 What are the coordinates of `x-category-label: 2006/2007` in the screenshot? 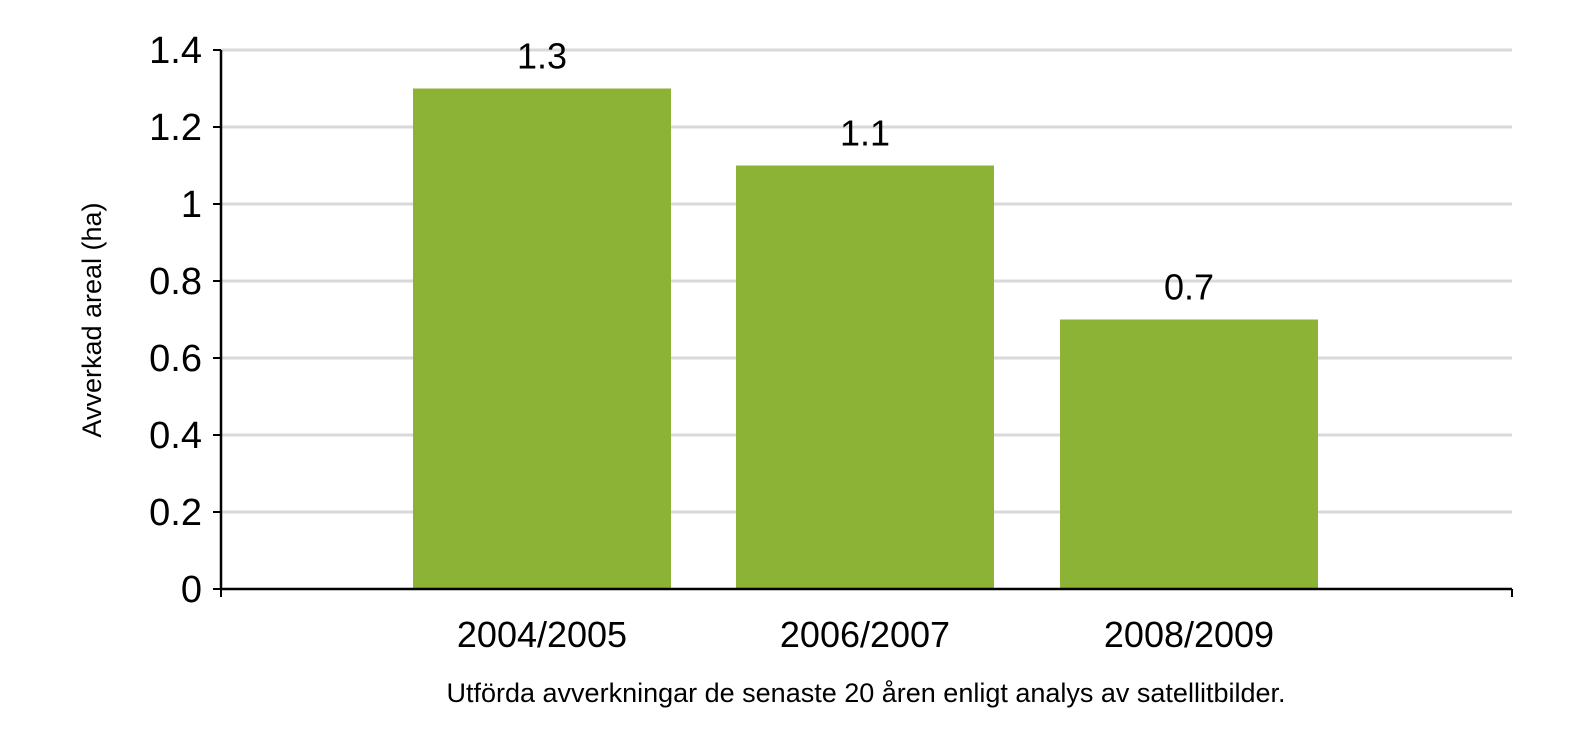 It's located at (865, 634).